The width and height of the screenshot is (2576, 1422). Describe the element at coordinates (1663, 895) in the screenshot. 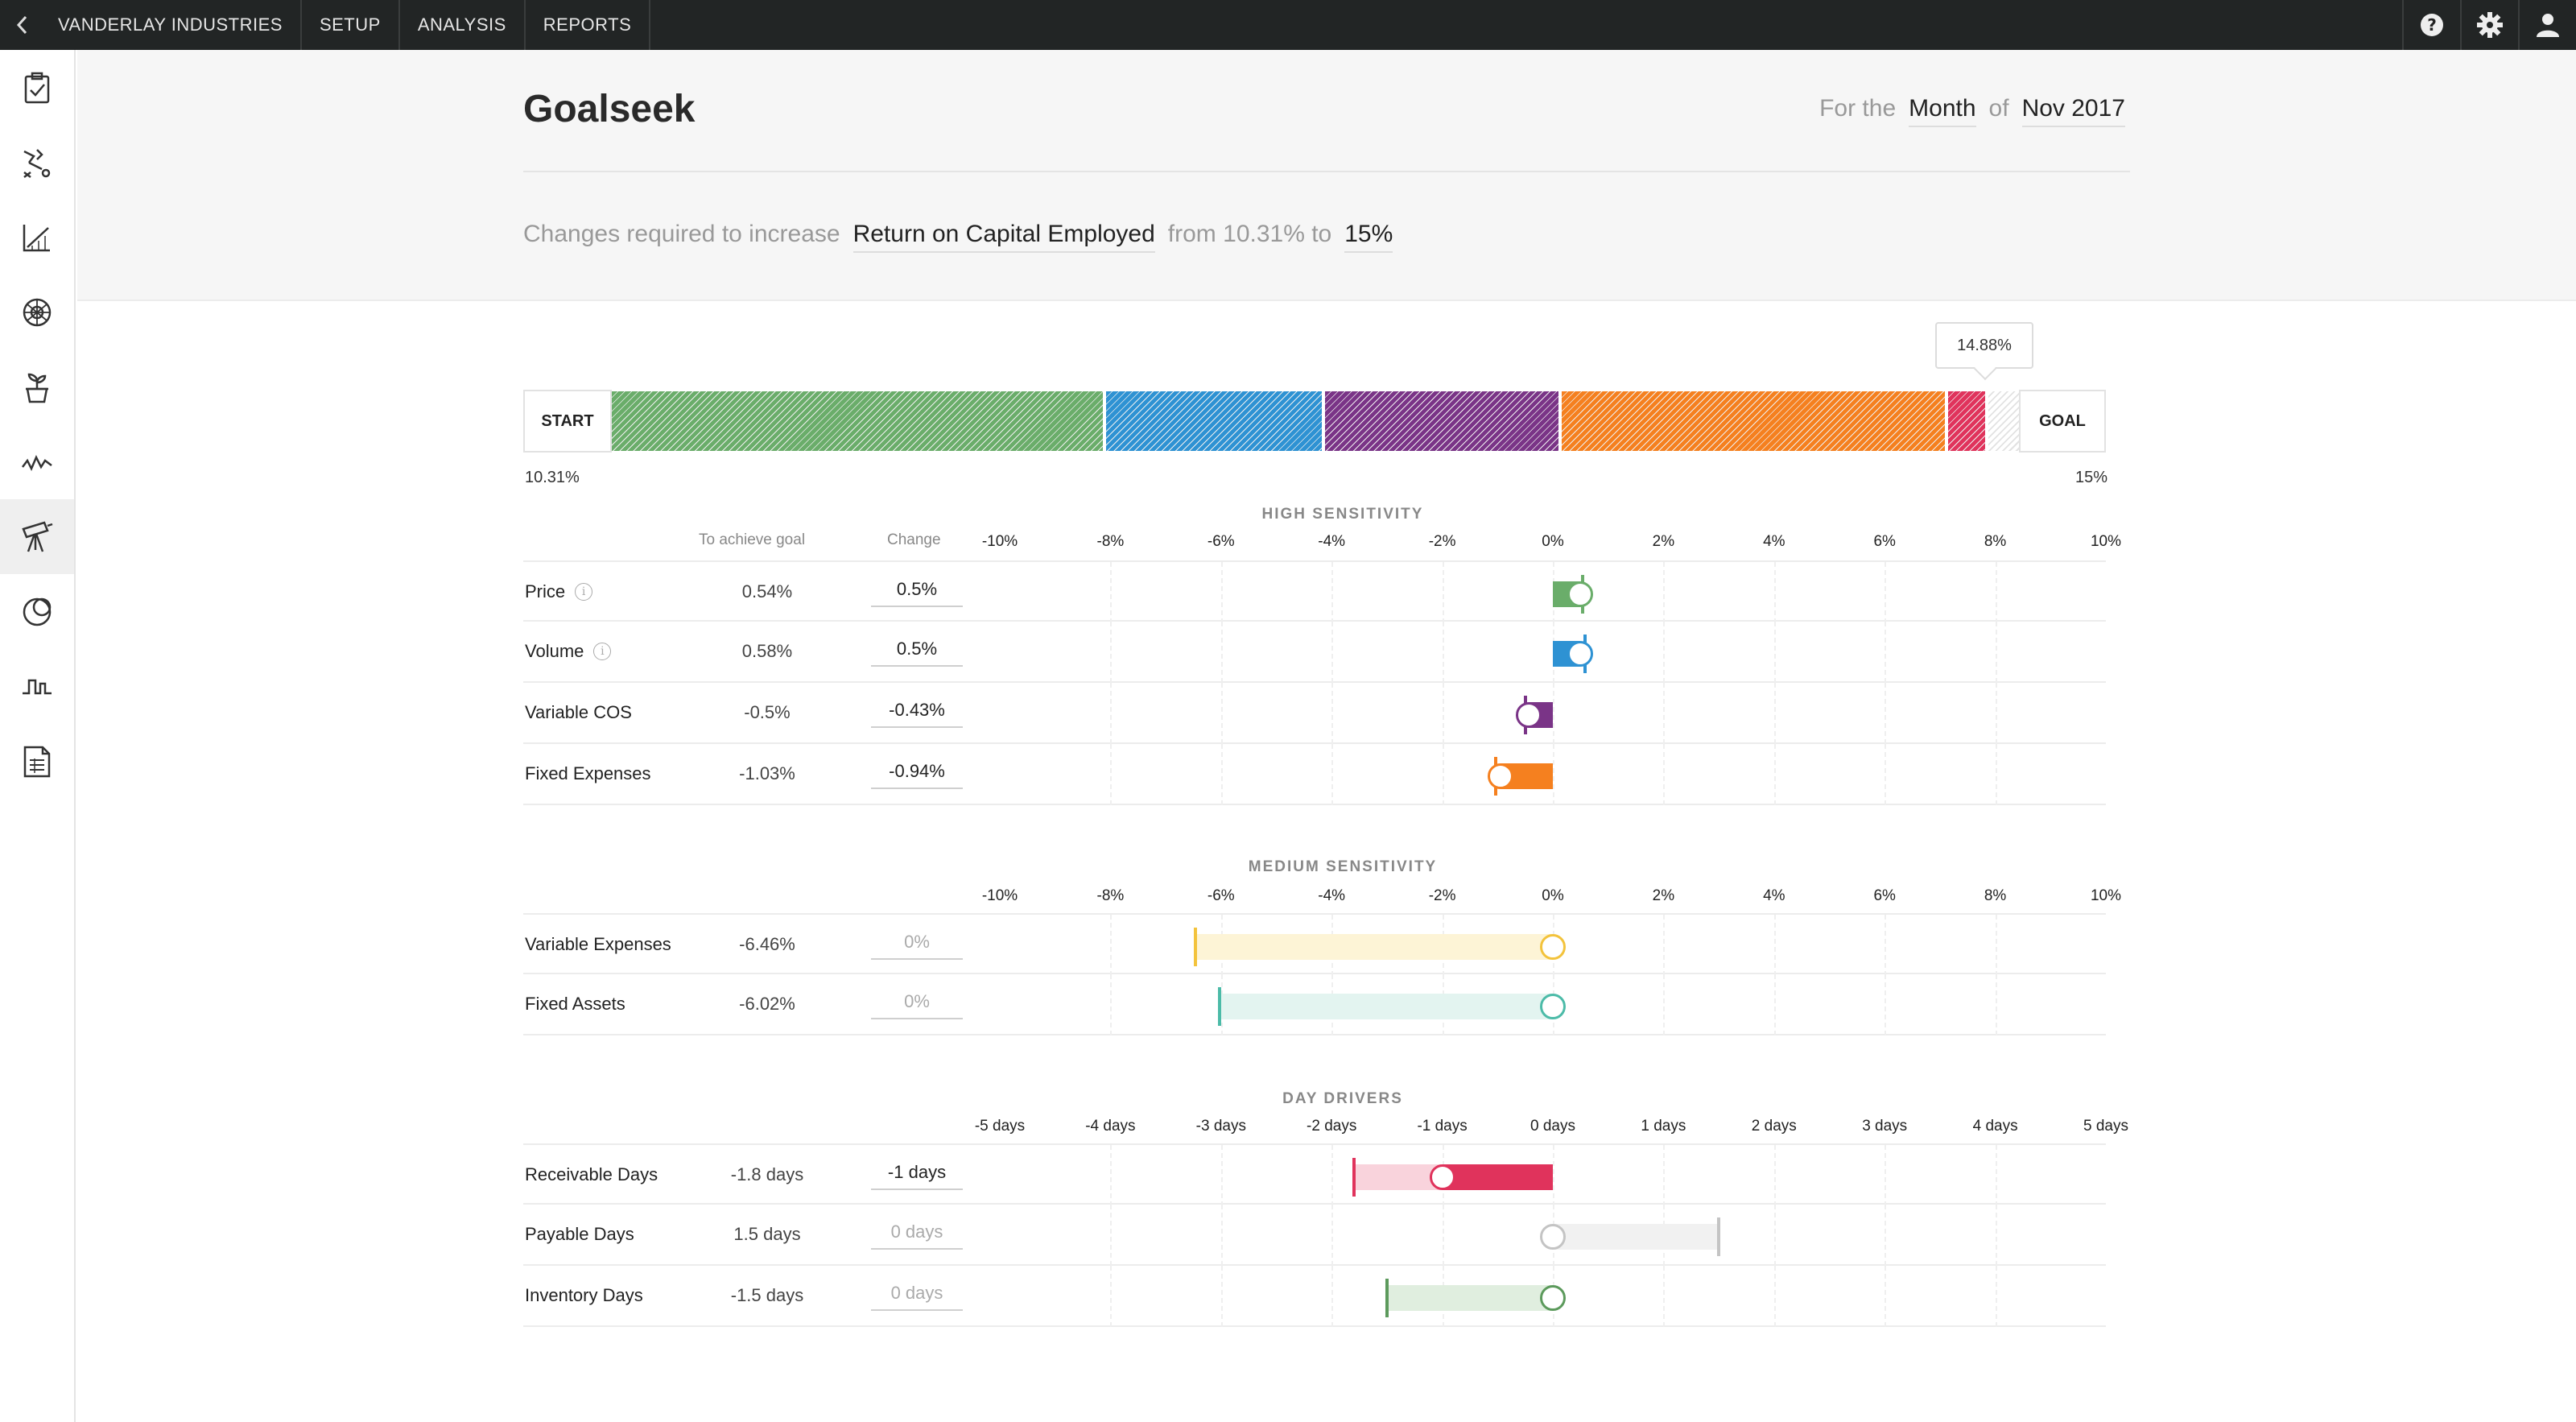

I see `axis-tick: 2%` at that location.